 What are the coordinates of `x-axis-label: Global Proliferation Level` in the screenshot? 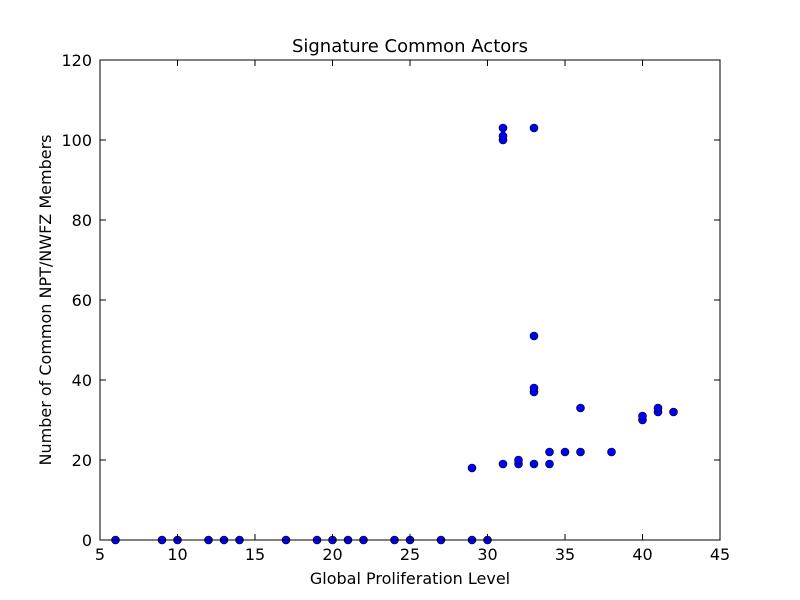 It's located at (410, 578).